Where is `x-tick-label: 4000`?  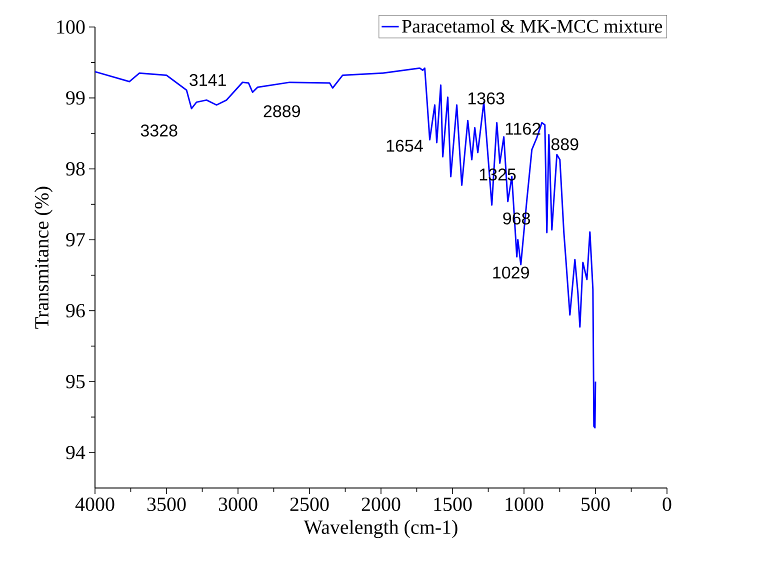 x-tick-label: 4000 is located at coordinates (94, 505).